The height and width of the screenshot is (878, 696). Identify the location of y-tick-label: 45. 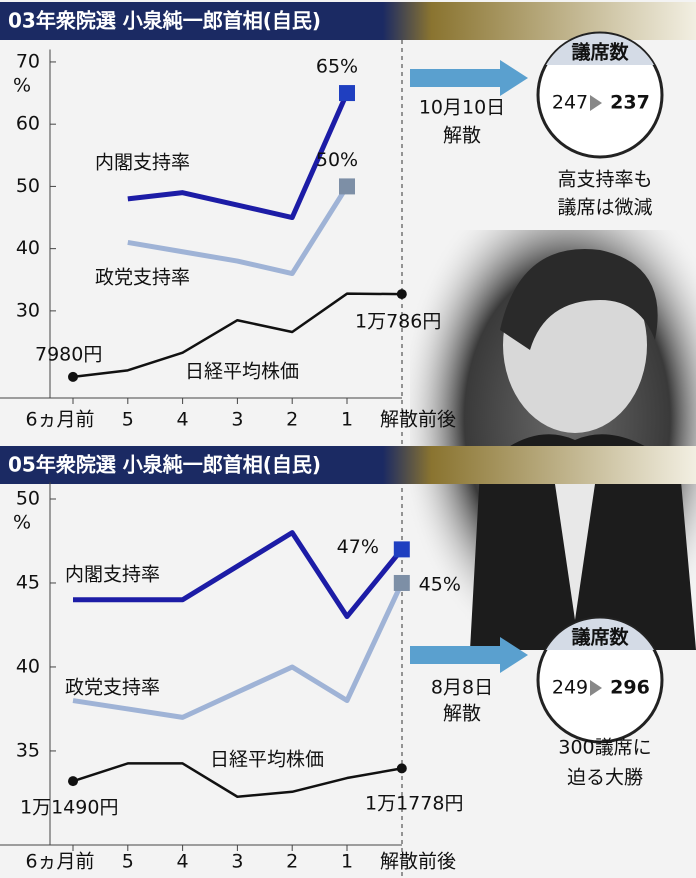
(28, 582).